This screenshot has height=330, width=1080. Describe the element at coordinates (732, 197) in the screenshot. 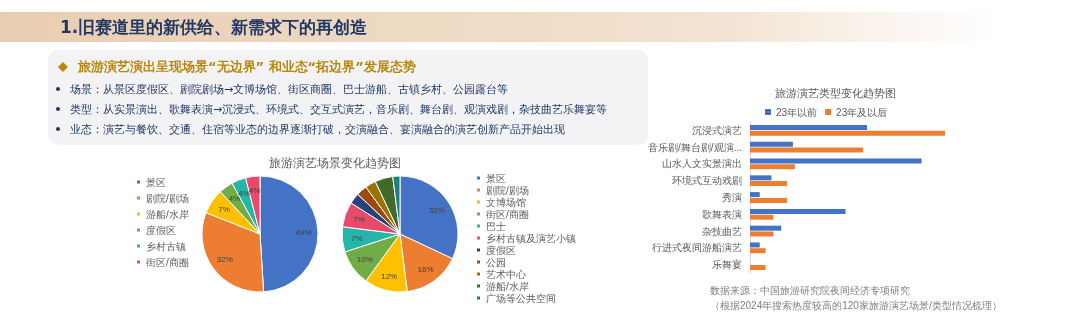

I see `y-tick-label: 秀演` at that location.